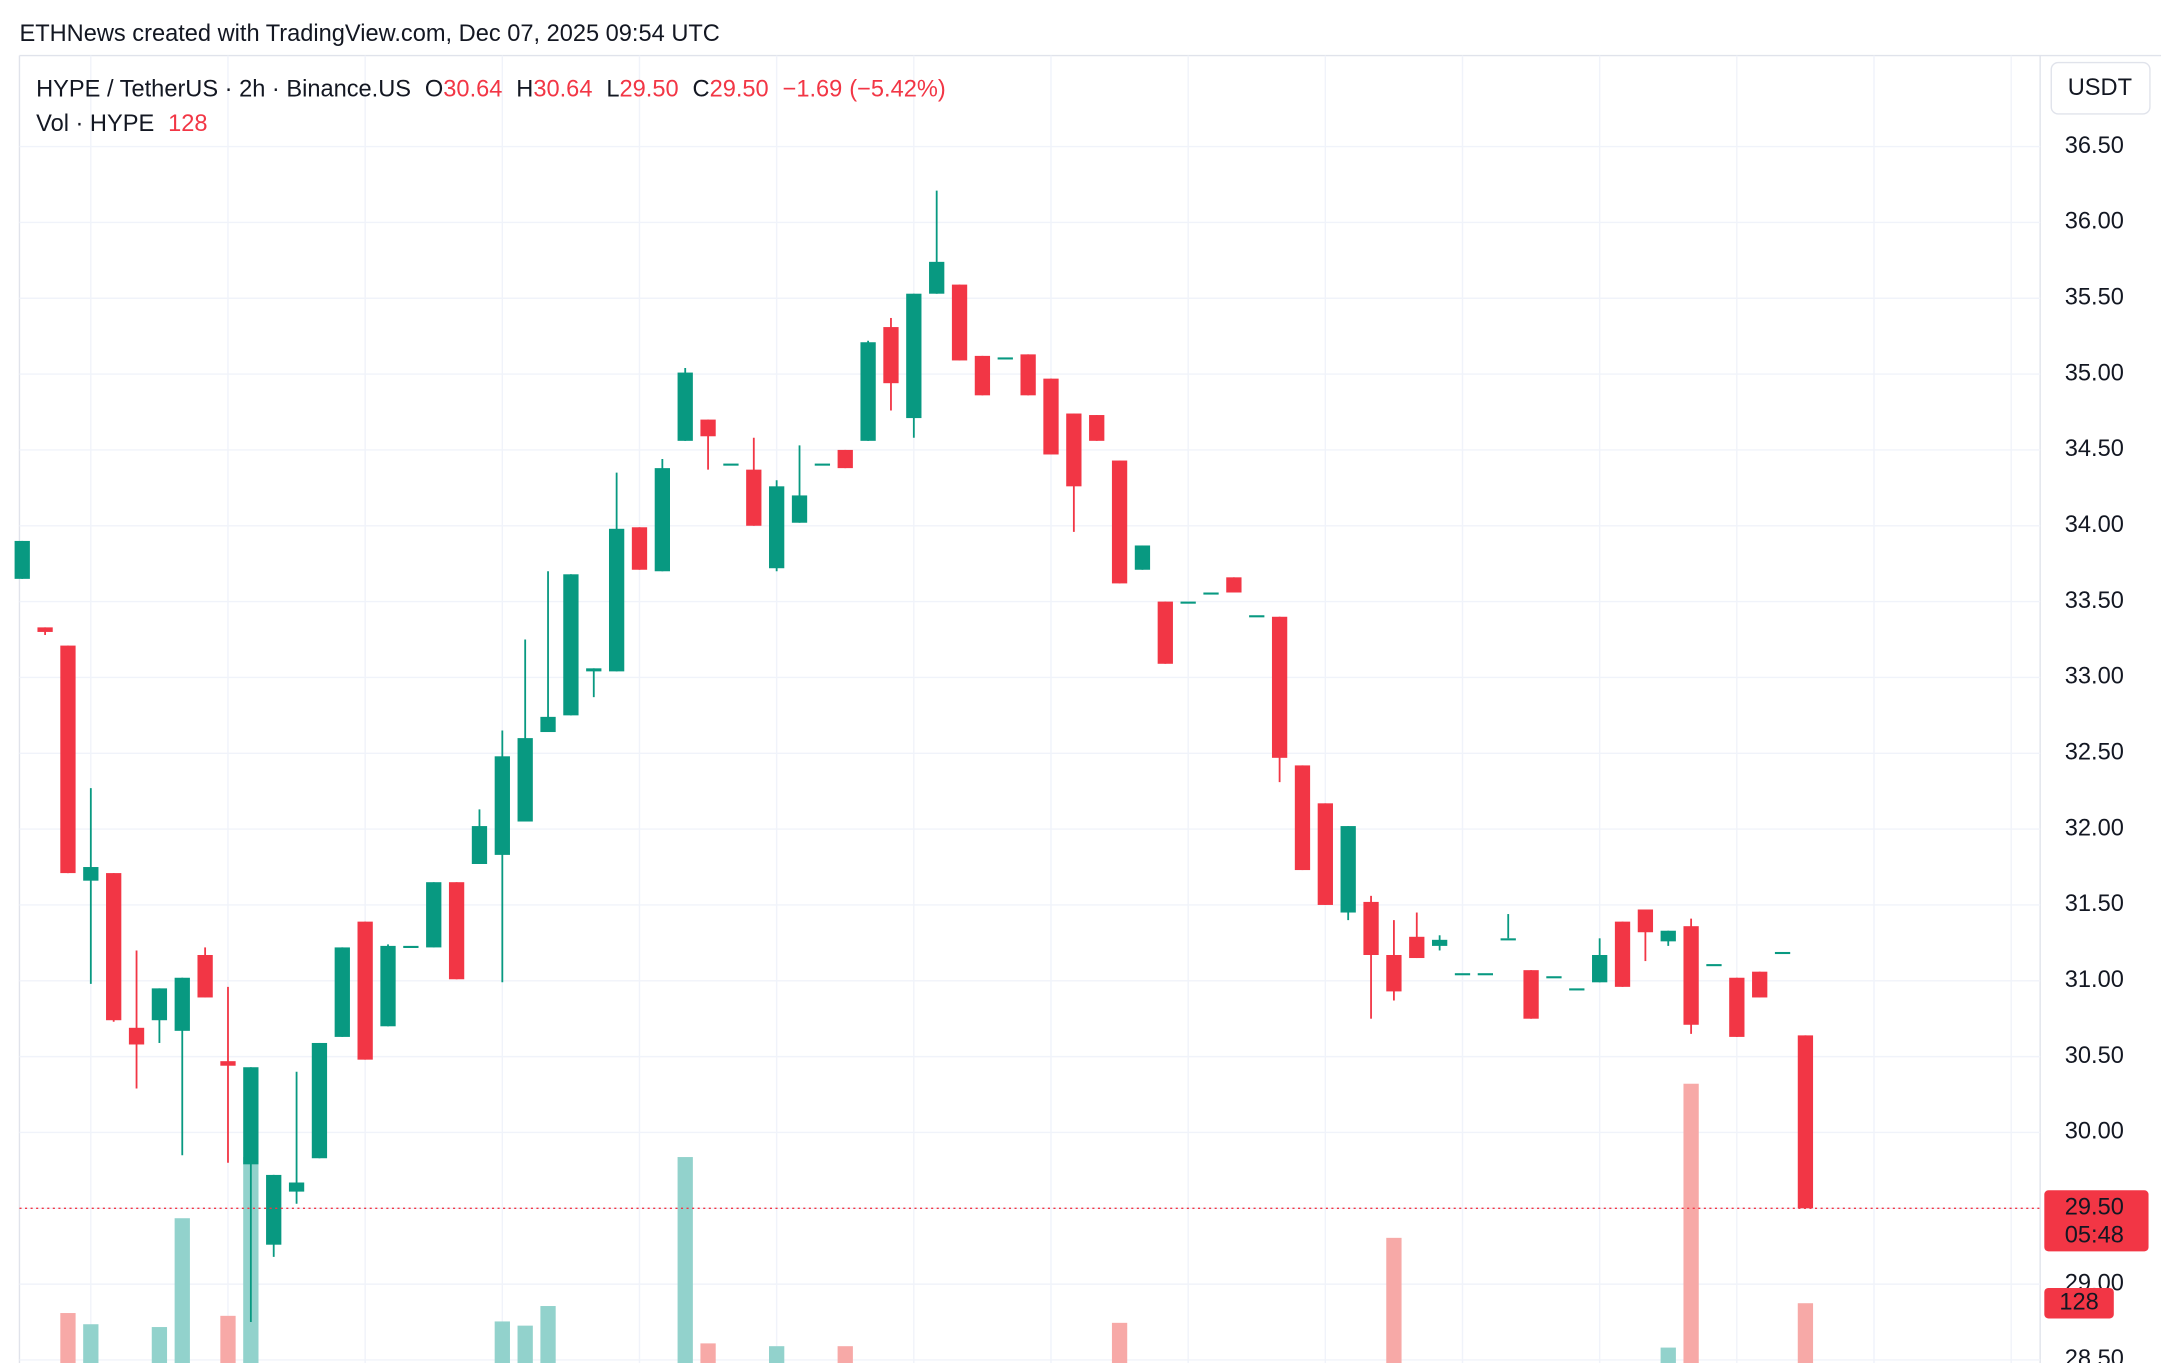 Image resolution: width=2168 pixels, height=1363 pixels. Describe the element at coordinates (897, 90) in the screenshot. I see `legend-change-pct: (−5.42%)` at that location.